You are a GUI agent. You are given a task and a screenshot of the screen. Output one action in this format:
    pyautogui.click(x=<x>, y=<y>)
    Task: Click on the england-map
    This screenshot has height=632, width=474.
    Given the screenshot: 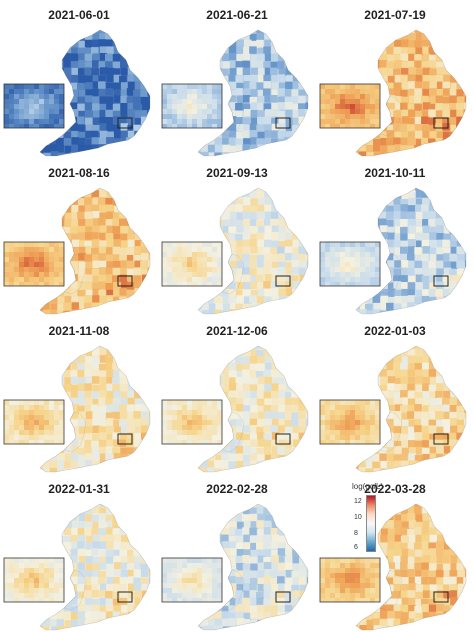 What is the action you would take?
    pyautogui.click(x=393, y=251)
    